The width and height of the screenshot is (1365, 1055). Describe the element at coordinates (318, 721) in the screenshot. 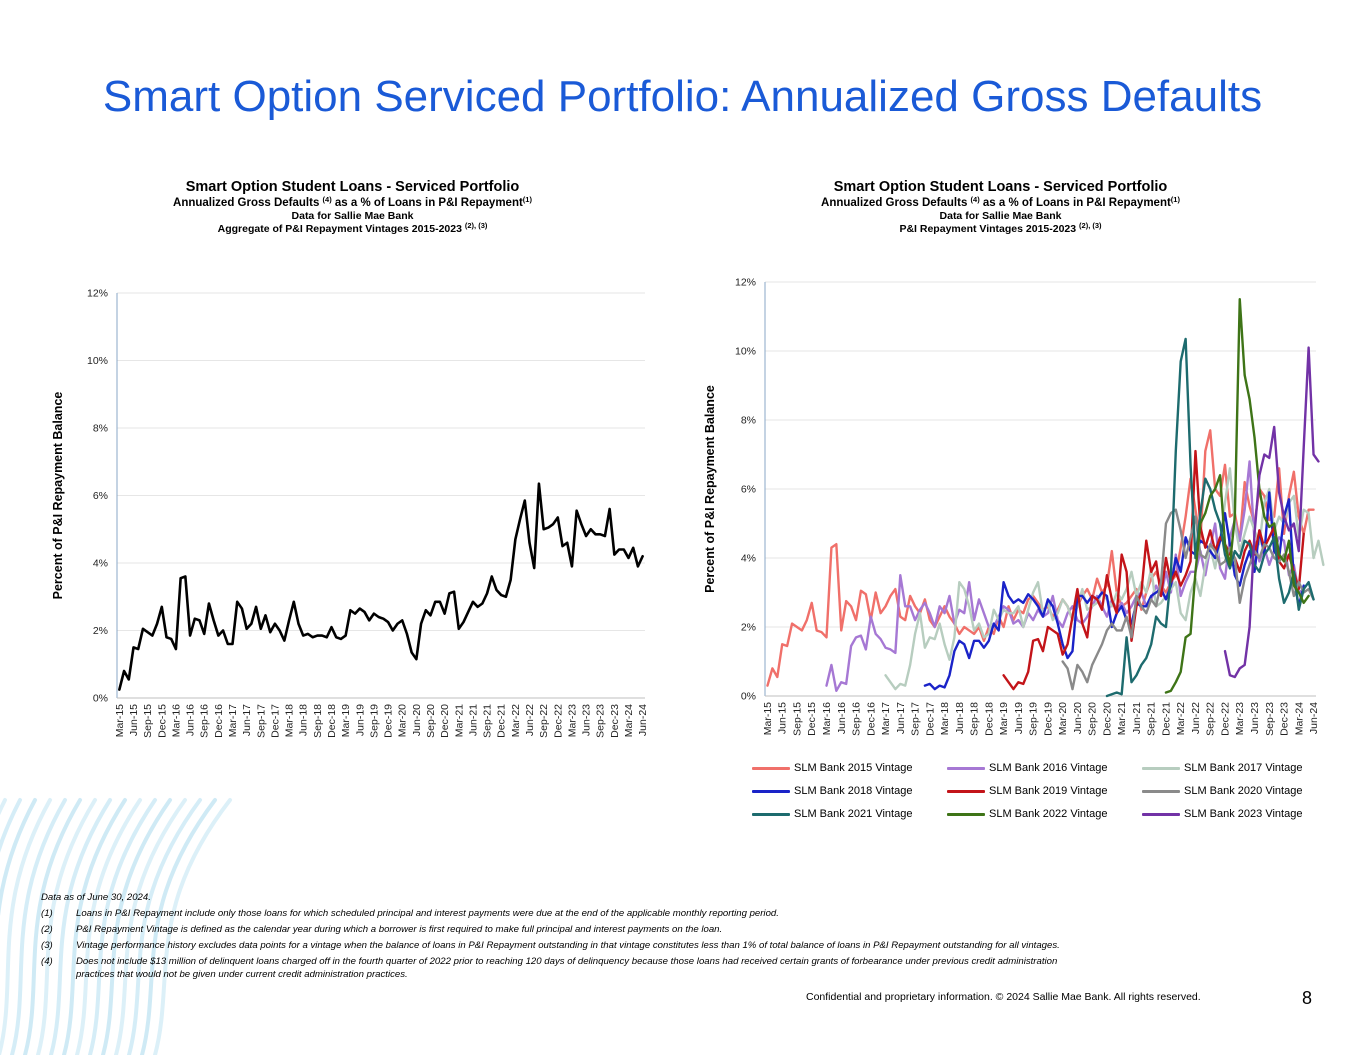

I see `left-chart-x-tick-label: Sep-18` at that location.